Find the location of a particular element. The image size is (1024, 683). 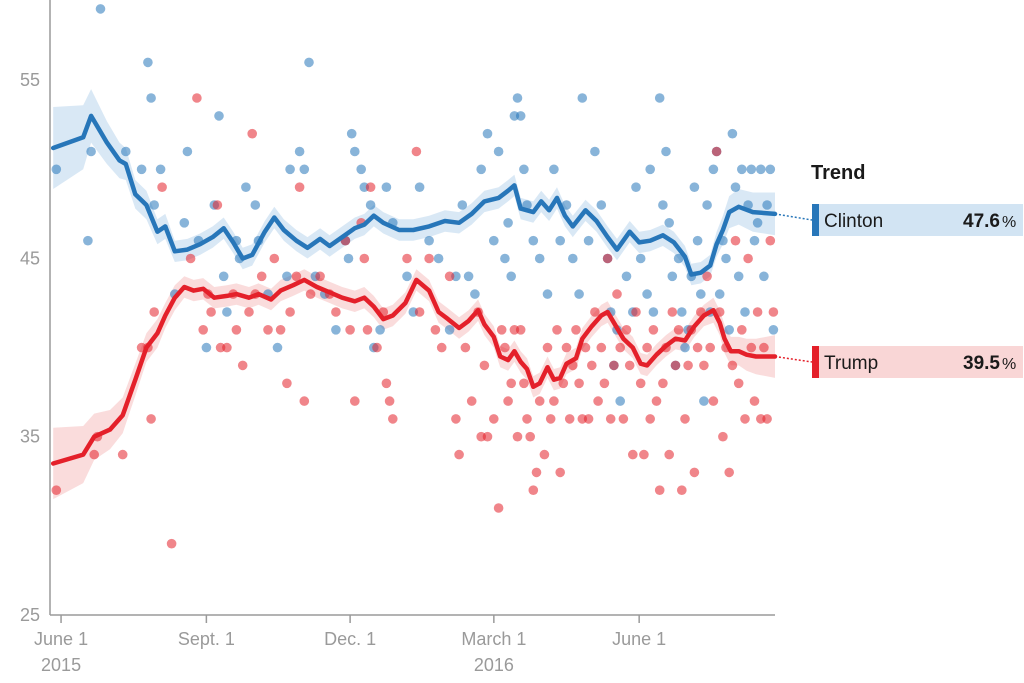

y-tick-label: 35 is located at coordinates (30, 437).